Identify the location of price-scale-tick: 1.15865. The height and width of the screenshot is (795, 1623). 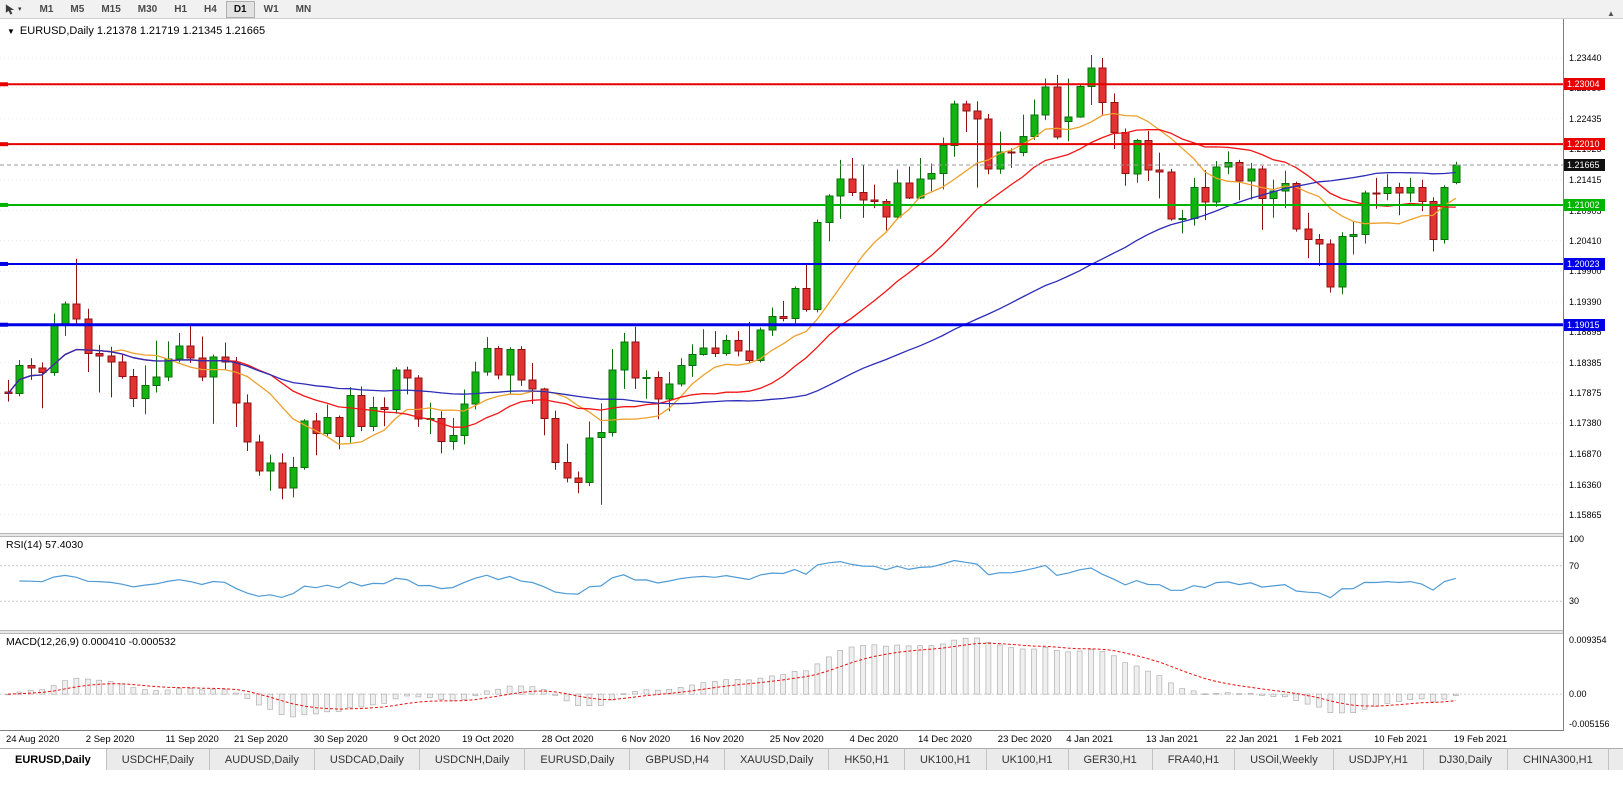
(1585, 514).